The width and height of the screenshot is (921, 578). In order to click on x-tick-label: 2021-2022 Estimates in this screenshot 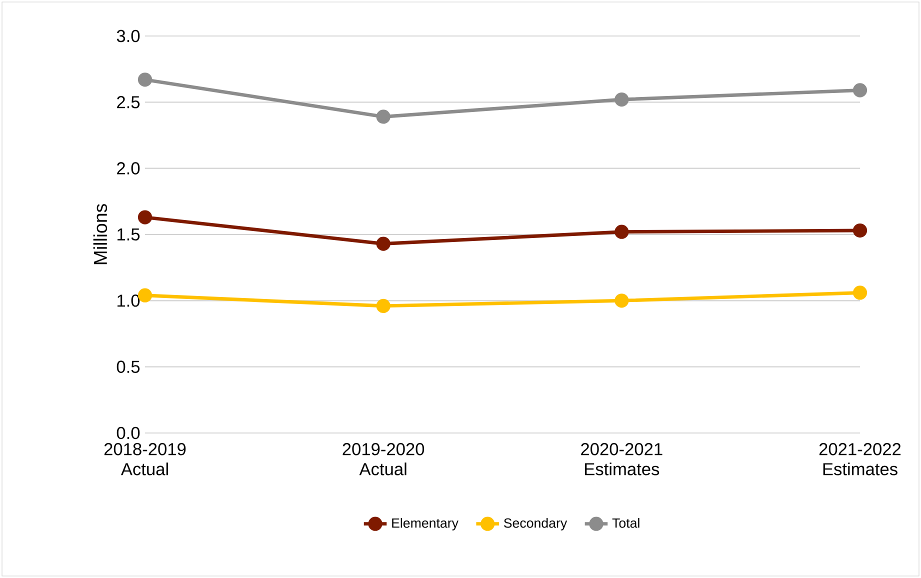, I will do `click(860, 459)`.